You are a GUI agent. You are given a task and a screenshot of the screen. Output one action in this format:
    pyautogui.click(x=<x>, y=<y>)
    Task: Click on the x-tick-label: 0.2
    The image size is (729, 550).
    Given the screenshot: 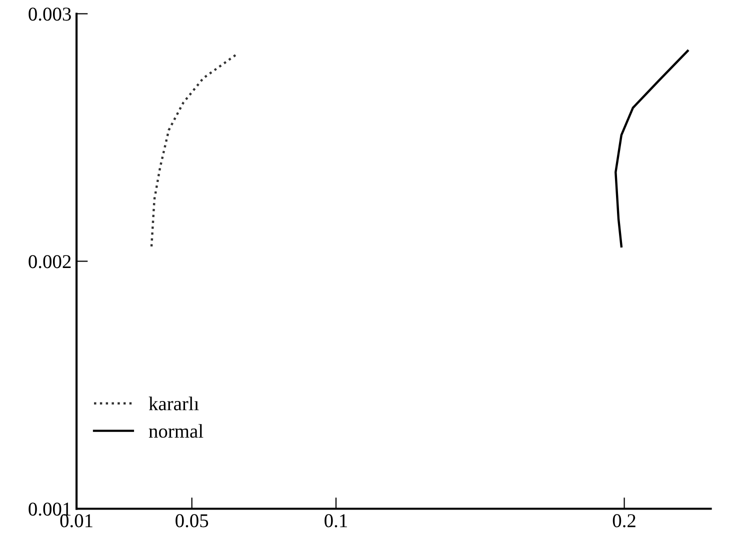 What is the action you would take?
    pyautogui.click(x=624, y=521)
    